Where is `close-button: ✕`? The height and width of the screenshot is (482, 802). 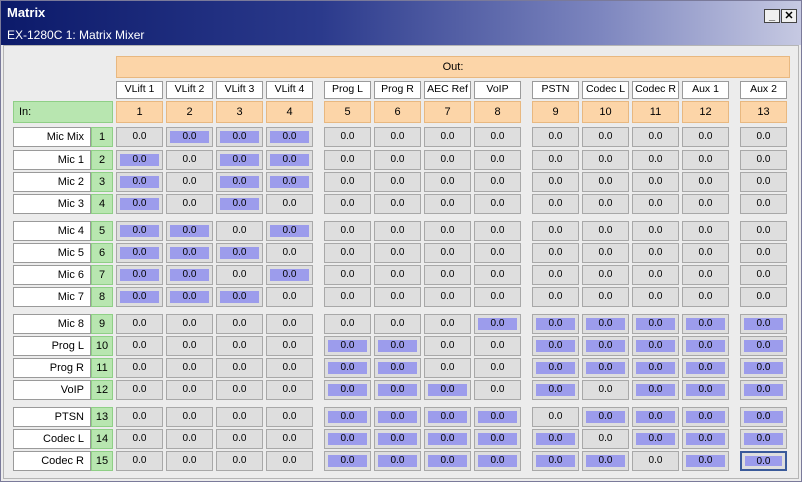 close-button: ✕ is located at coordinates (789, 16).